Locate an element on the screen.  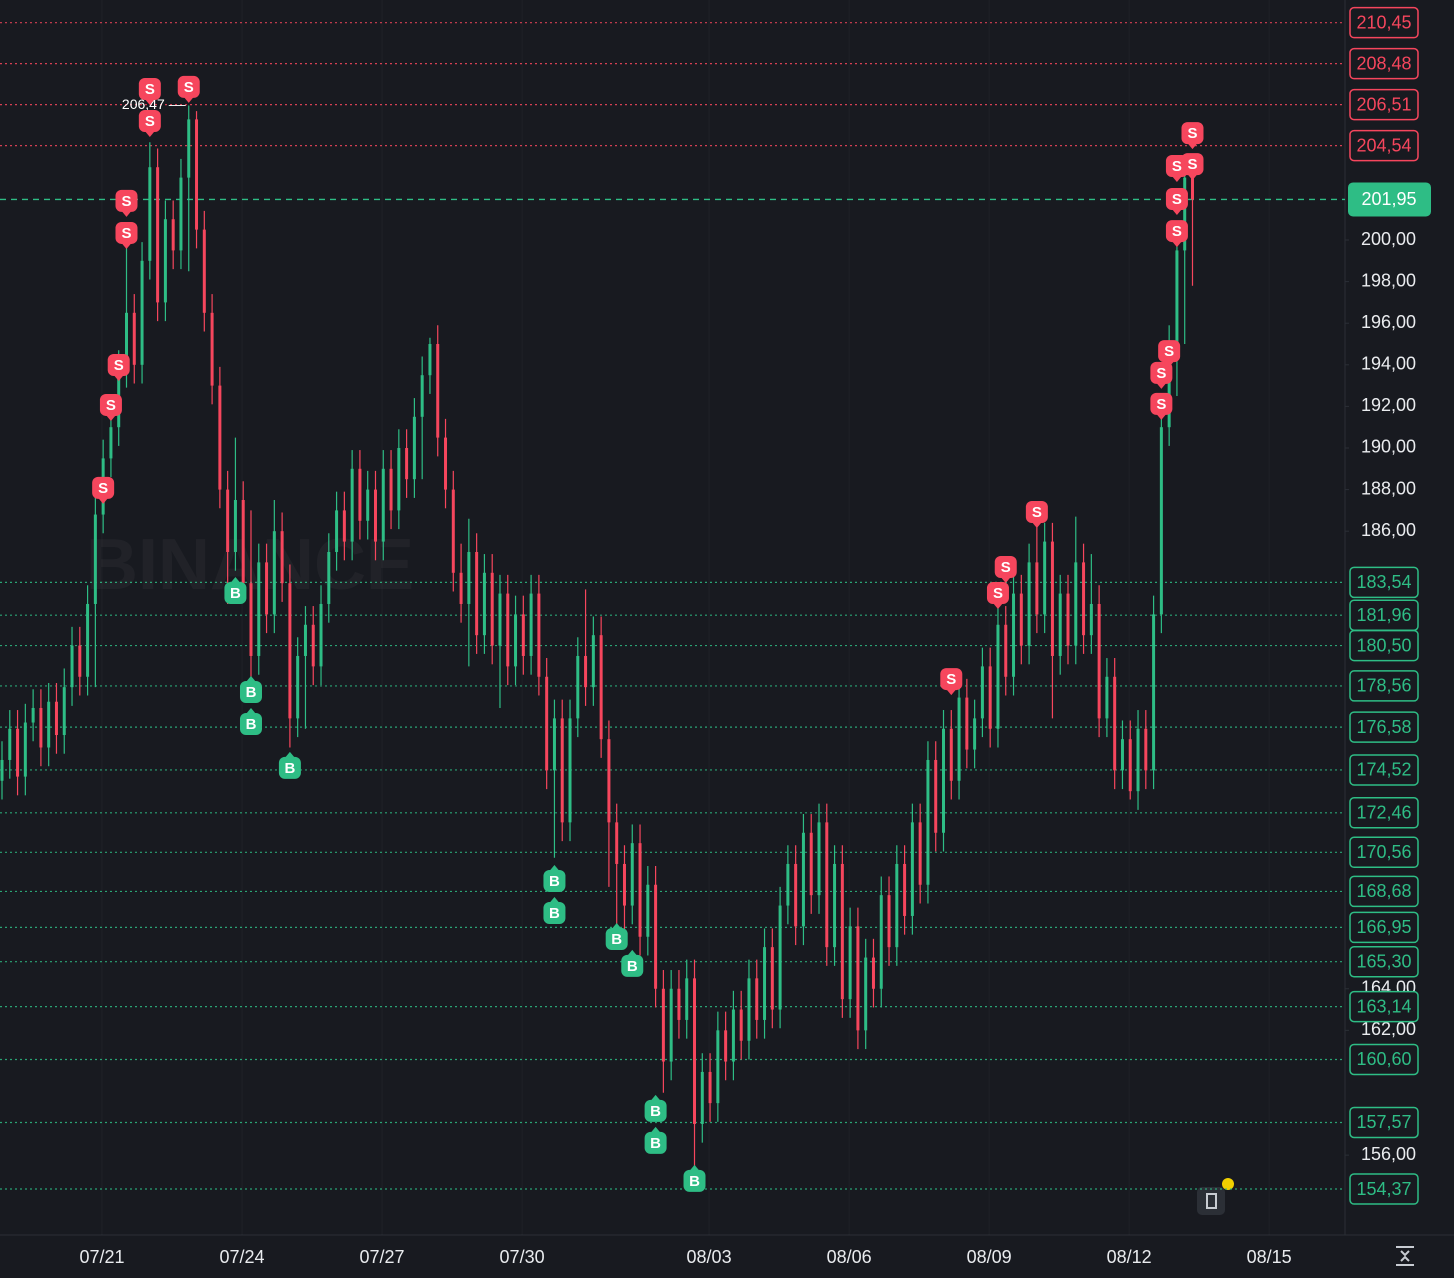
y-tick-label: 200,00 is located at coordinates (1388, 239).